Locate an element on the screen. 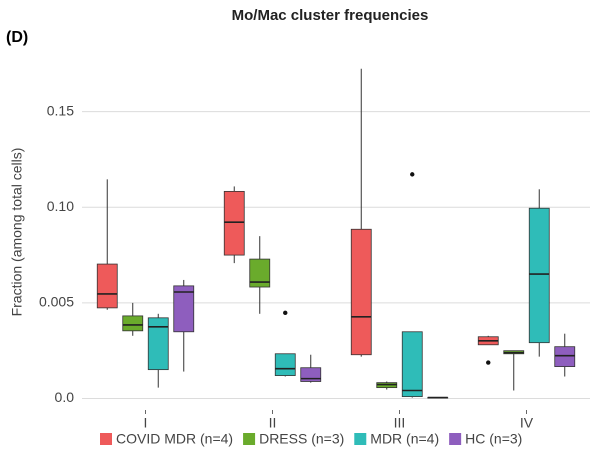 This screenshot has width=591, height=458. x-tick-label: II is located at coordinates (273, 423).